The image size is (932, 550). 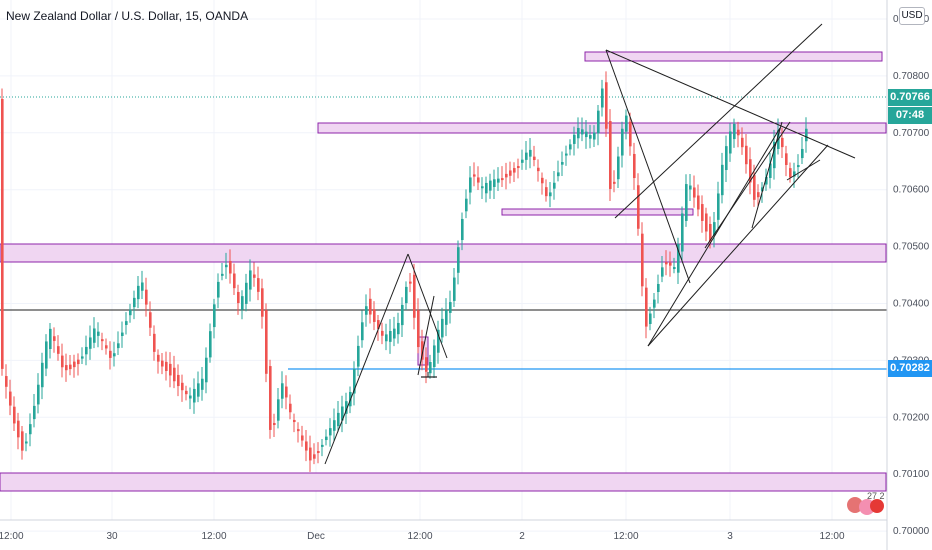 What do you see at coordinates (912, 16) in the screenshot?
I see `currency-button: USD` at bounding box center [912, 16].